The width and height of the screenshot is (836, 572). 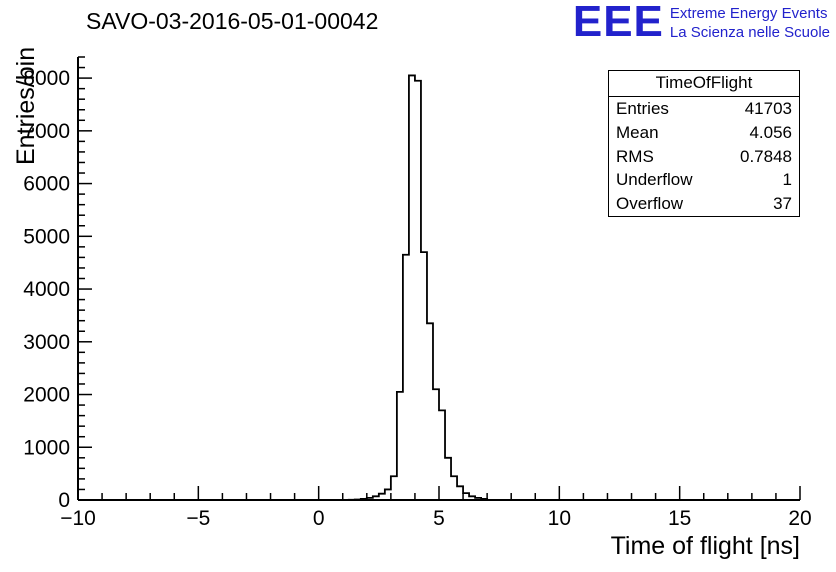 I want to click on x-tick-label: 20, so click(x=799, y=518).